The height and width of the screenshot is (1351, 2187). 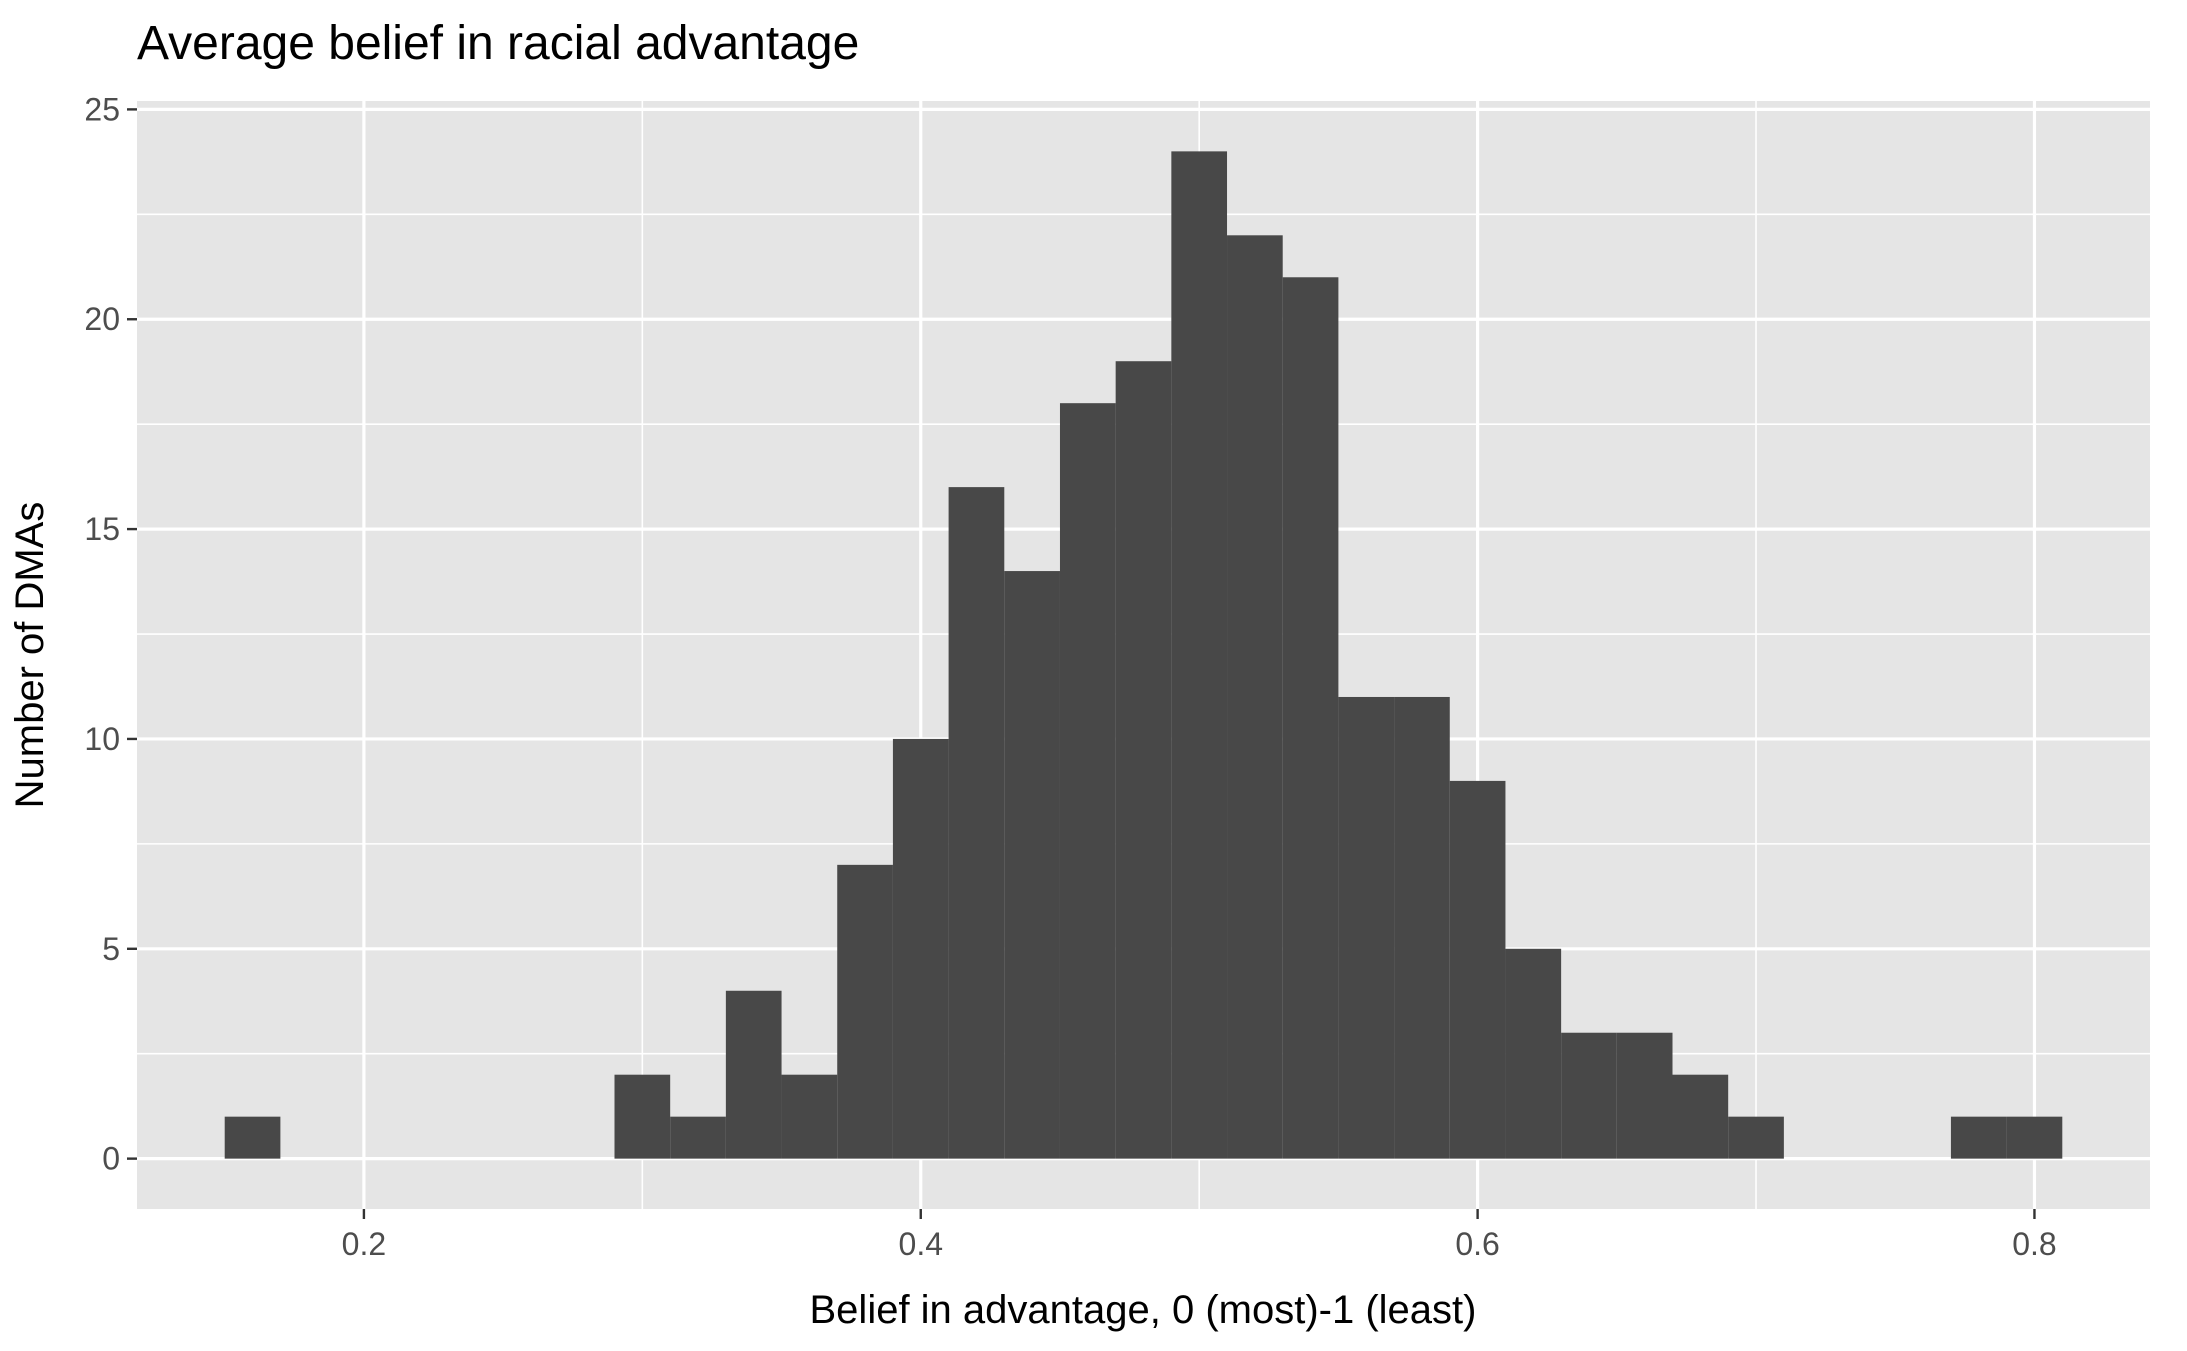 What do you see at coordinates (2034, 1244) in the screenshot?
I see `x-tick-label: 0.8` at bounding box center [2034, 1244].